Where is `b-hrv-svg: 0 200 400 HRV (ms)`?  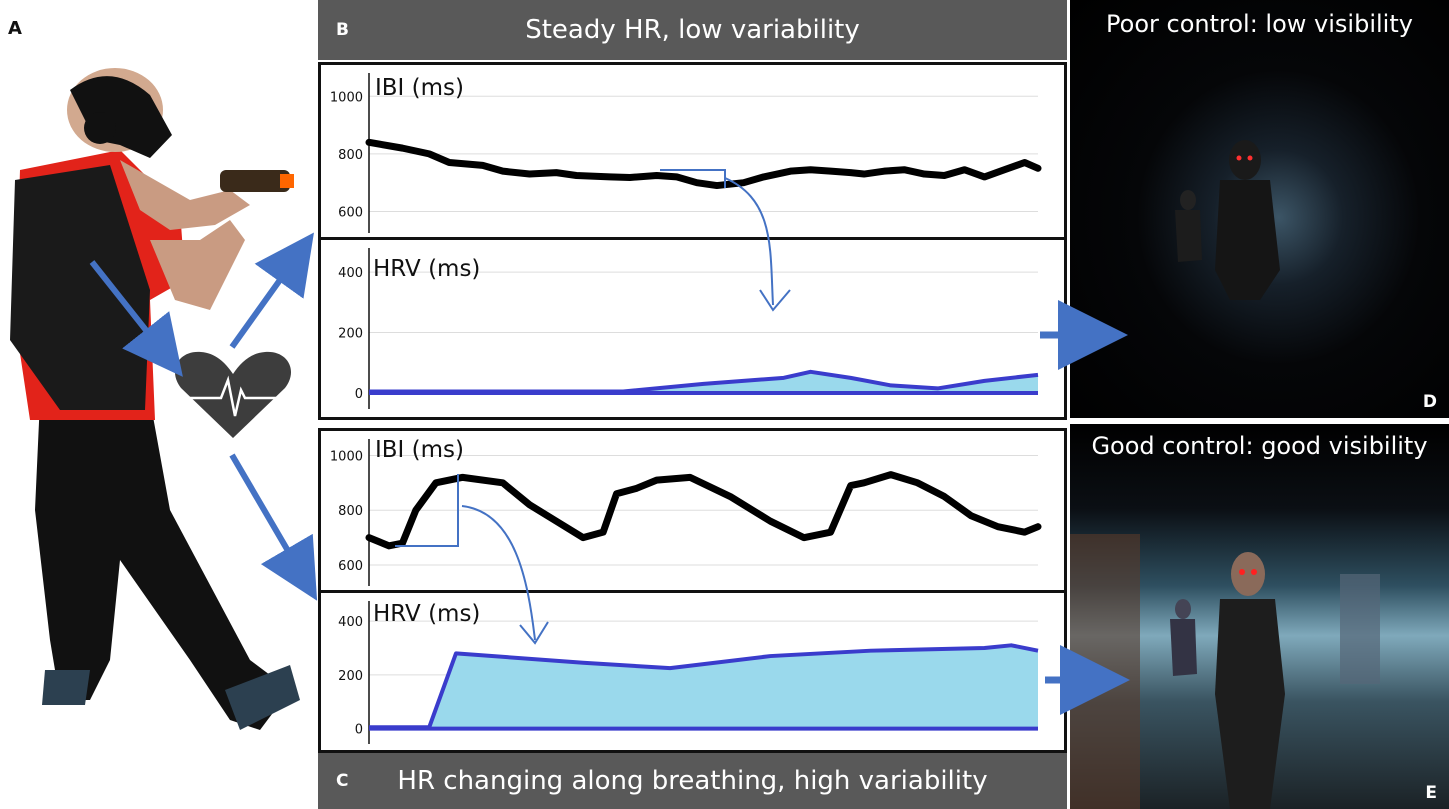 b-hrv-svg: 0 200 400 HRV (ms) is located at coordinates (688, 328).